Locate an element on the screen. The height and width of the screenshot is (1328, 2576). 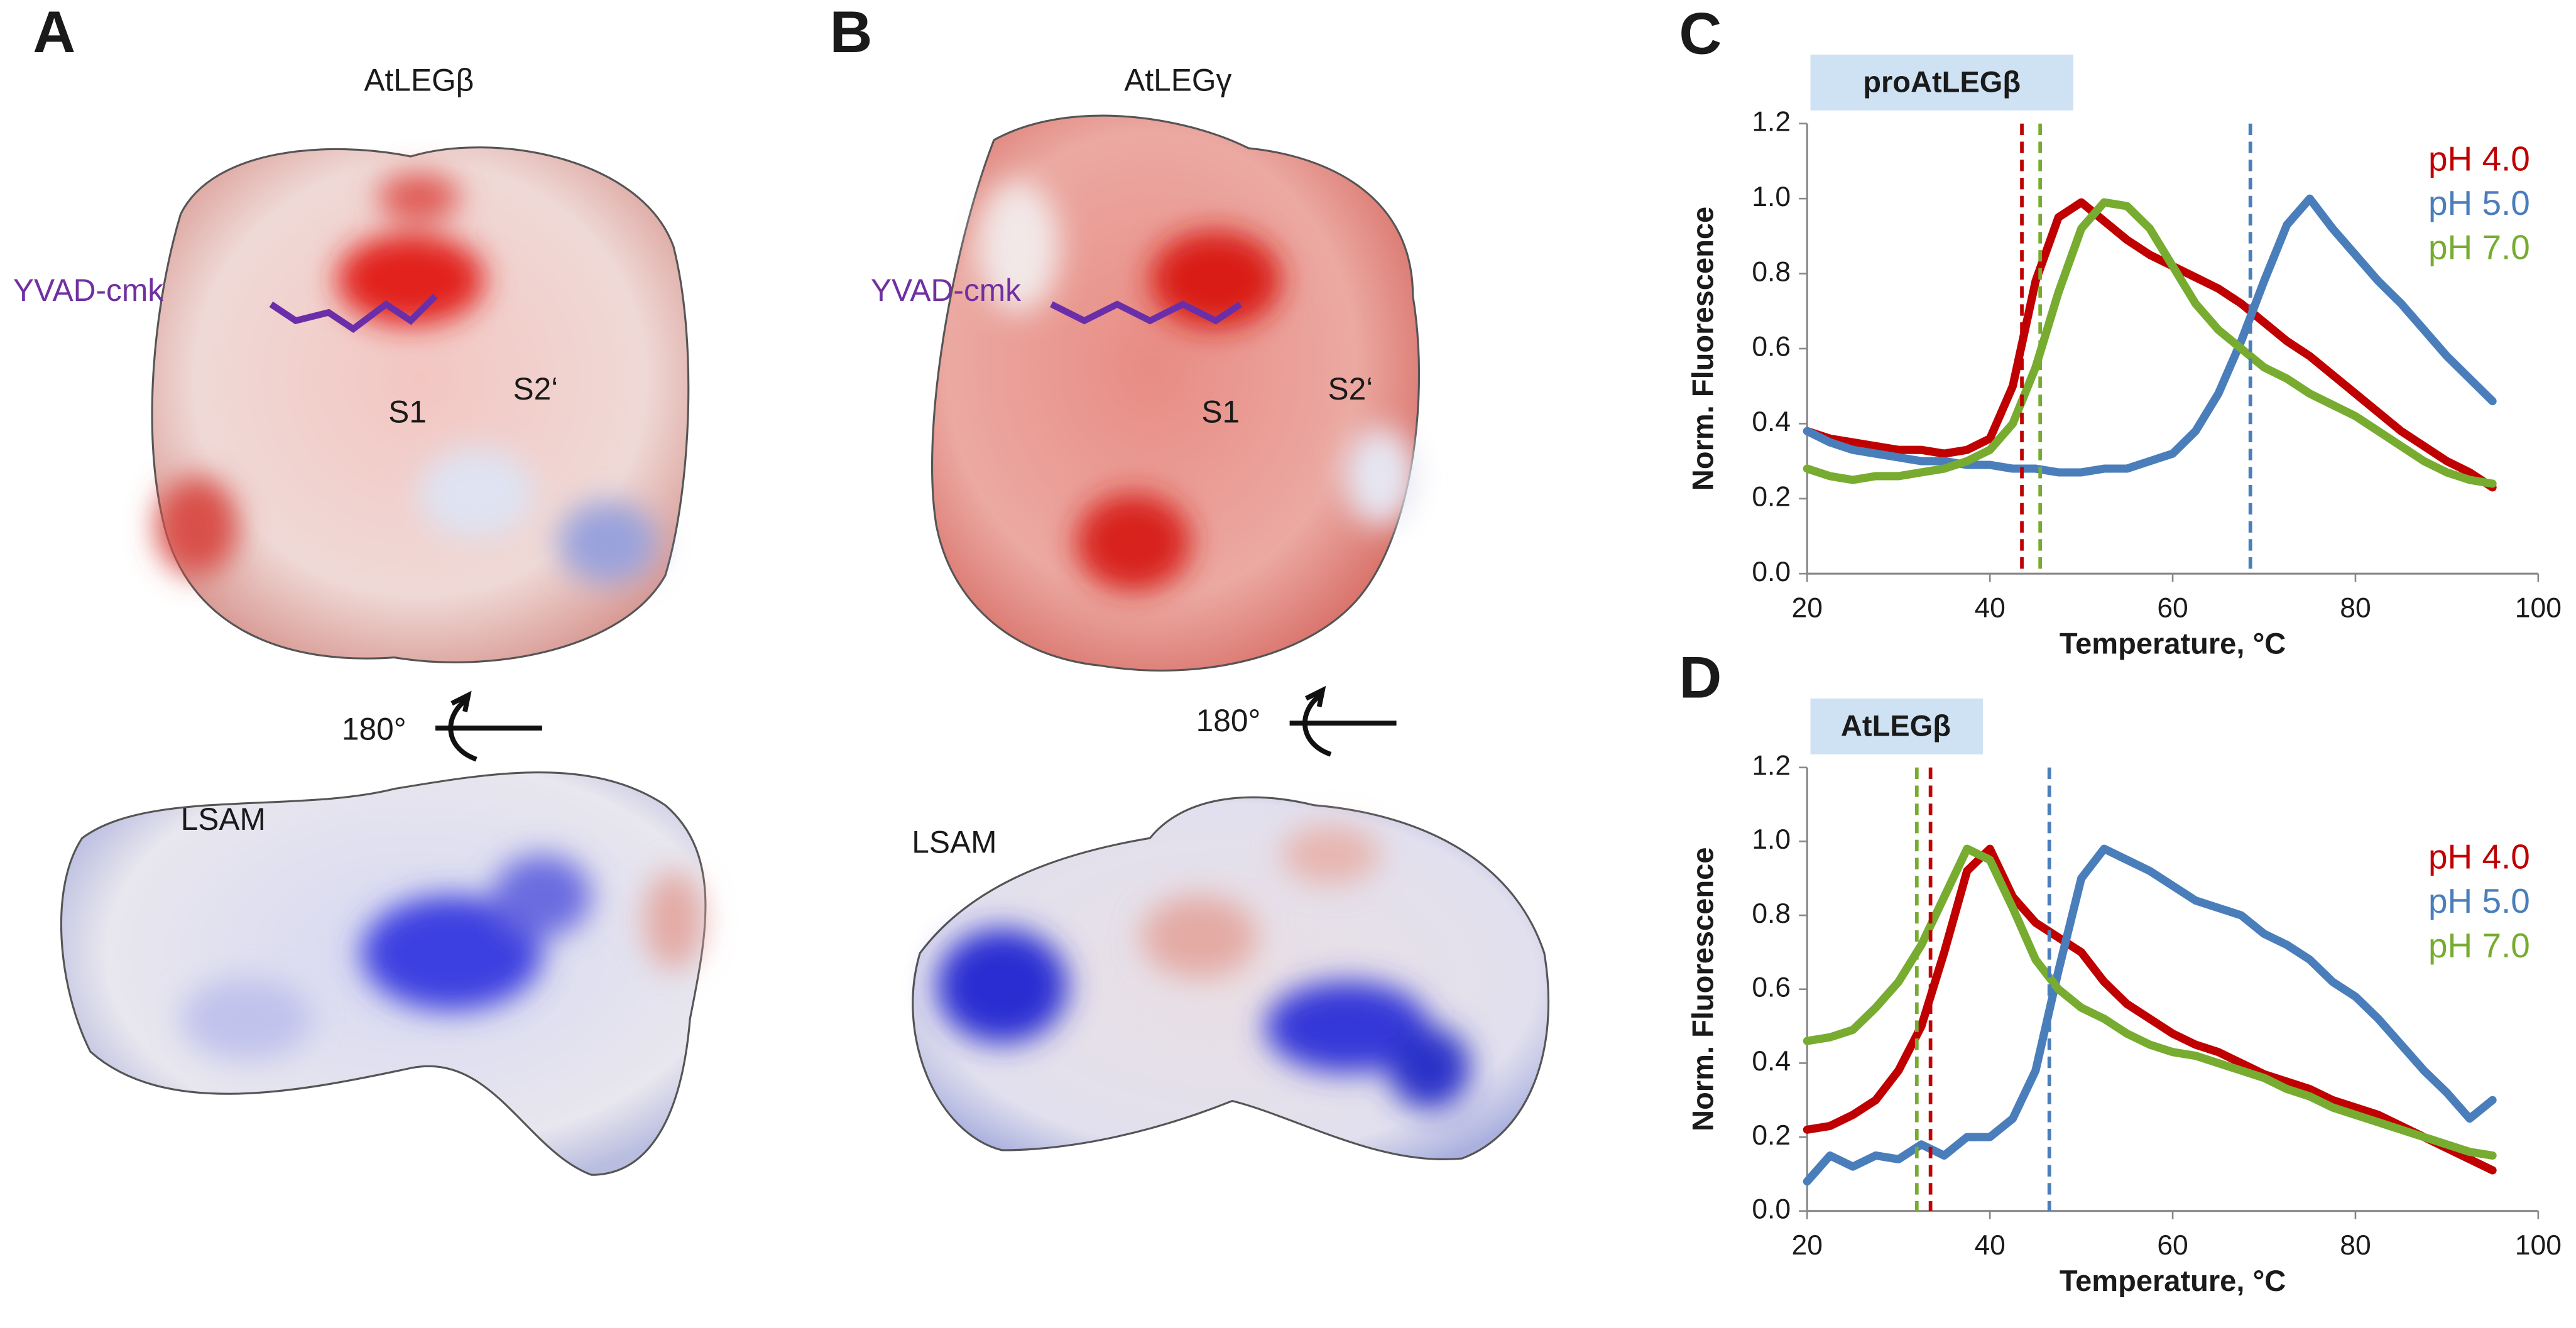
protein-name: AtLEGβ is located at coordinates (419, 79).